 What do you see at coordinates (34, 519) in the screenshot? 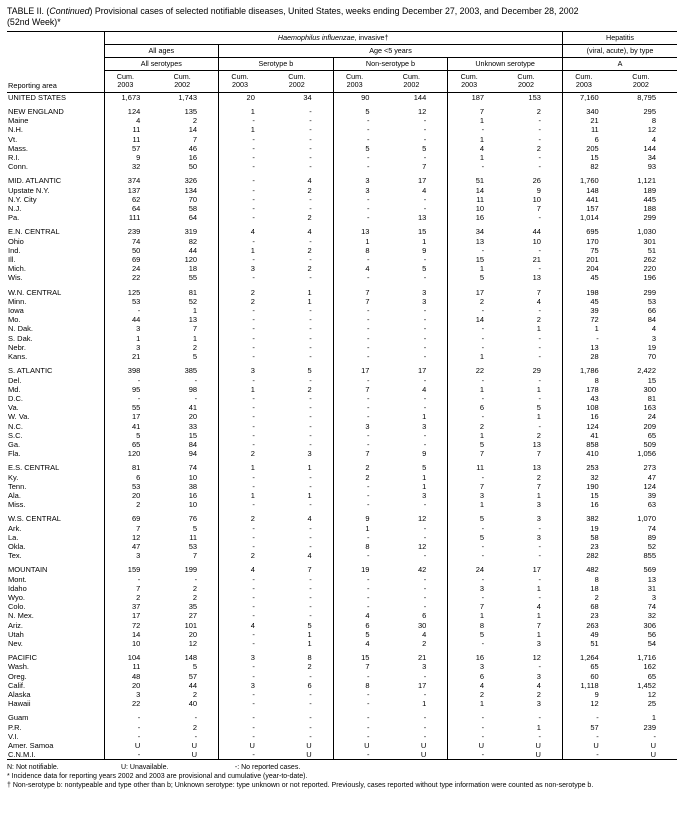
I see `reporting-area-cell: W.S. CENTRAL` at bounding box center [34, 519].